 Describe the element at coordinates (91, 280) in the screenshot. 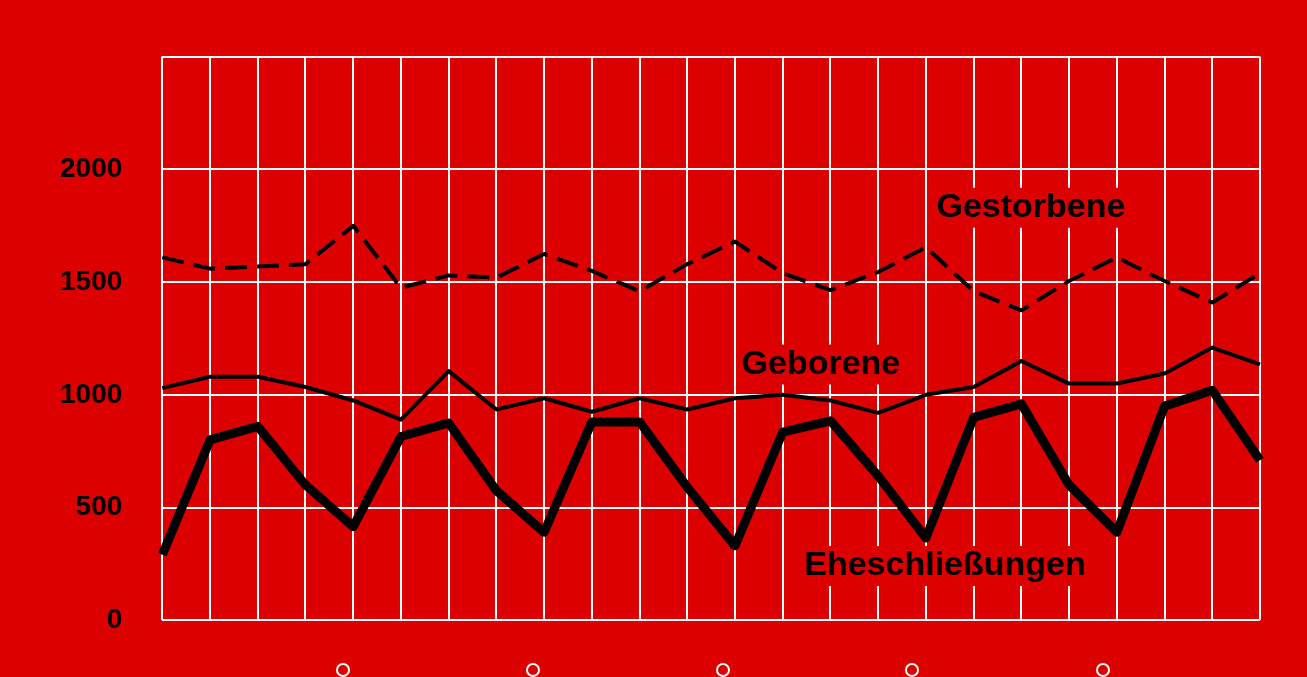

I see `y-tick-label: 1500` at that location.